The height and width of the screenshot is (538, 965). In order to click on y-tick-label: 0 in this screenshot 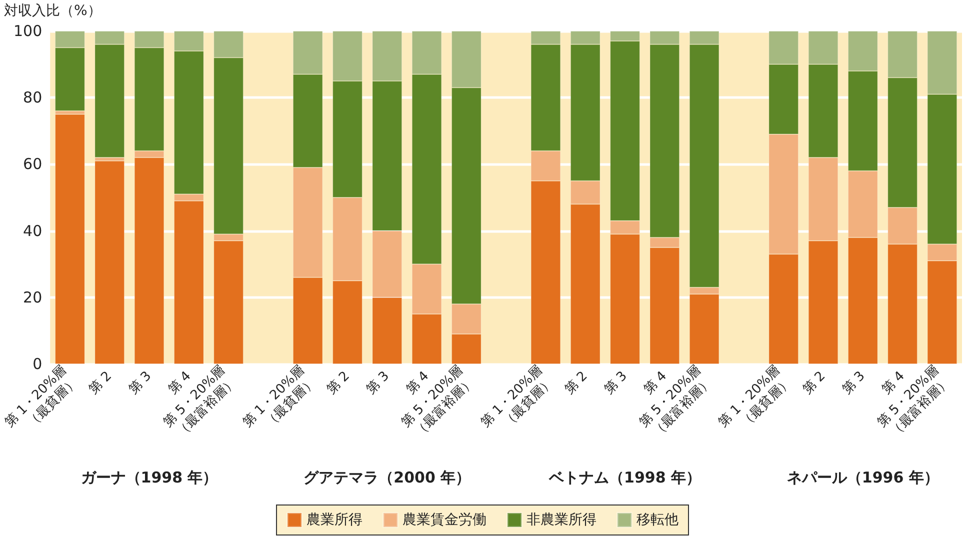, I will do `click(37, 364)`.